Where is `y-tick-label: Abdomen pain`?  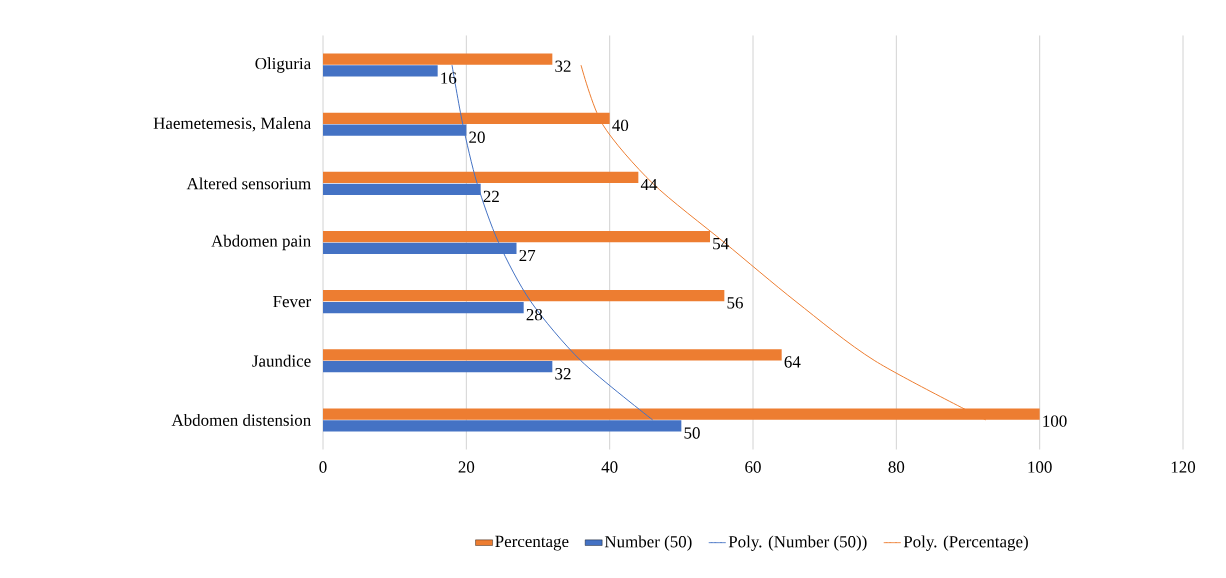 y-tick-label: Abdomen pain is located at coordinates (261, 242).